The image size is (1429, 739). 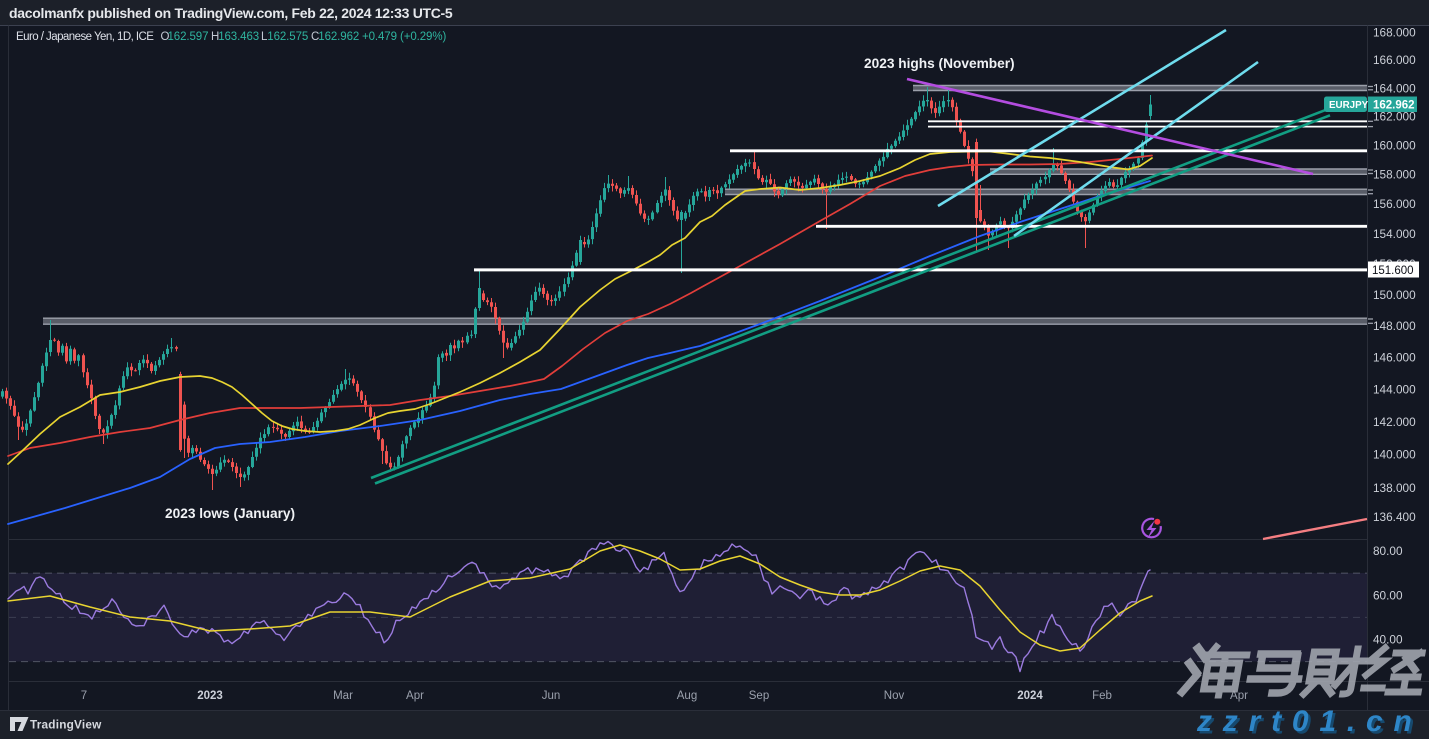 What do you see at coordinates (188, 37) in the screenshot?
I see `svg-text: 162.597` at bounding box center [188, 37].